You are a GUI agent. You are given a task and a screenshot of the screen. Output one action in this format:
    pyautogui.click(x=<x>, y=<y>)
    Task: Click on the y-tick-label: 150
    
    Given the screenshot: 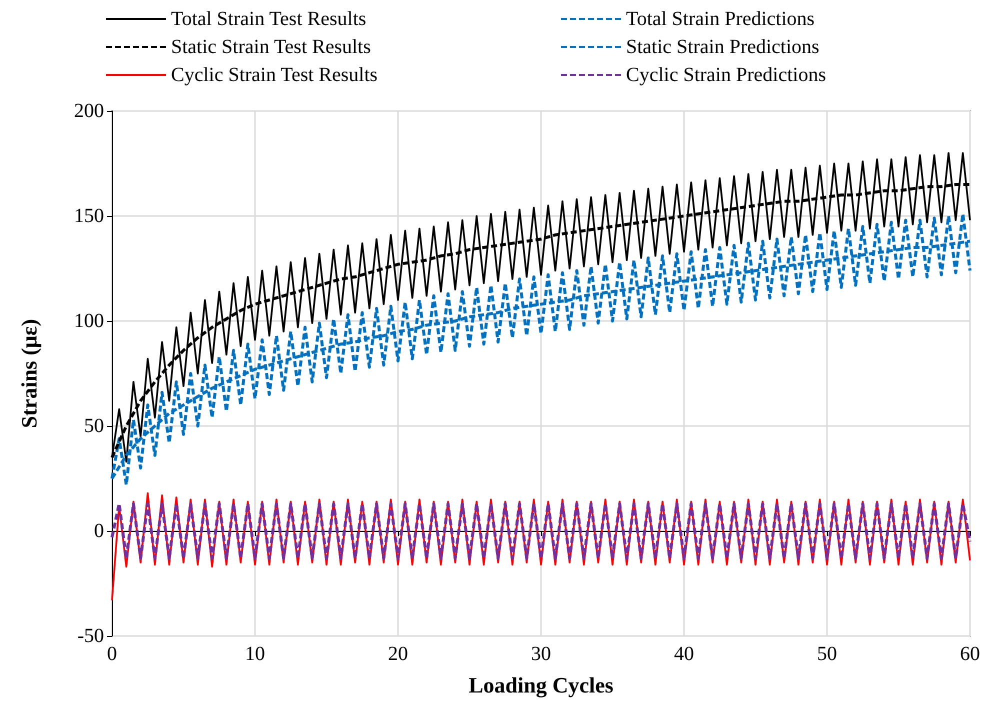 What is the action you would take?
    pyautogui.click(x=89, y=216)
    